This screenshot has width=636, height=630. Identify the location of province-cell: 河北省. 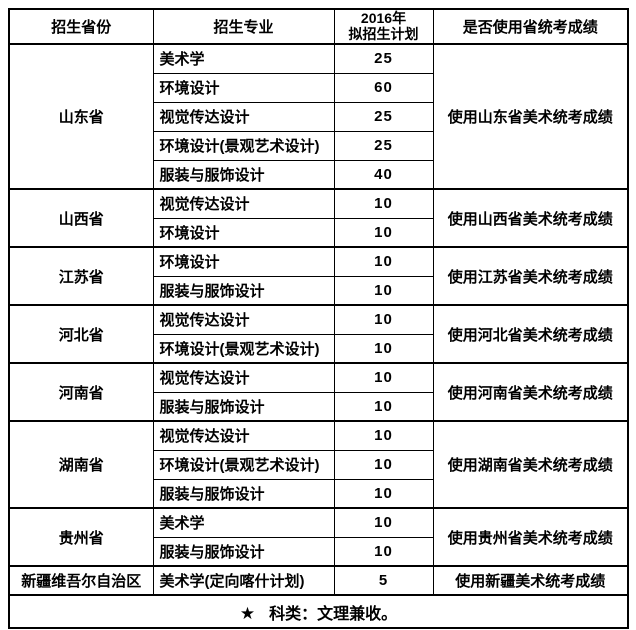
(81, 334).